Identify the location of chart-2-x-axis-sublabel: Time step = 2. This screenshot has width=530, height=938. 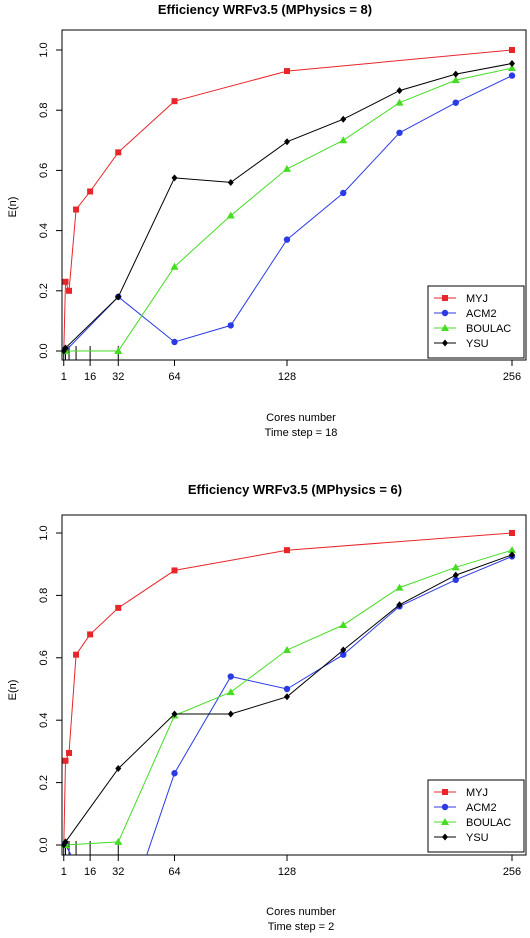
(301, 927).